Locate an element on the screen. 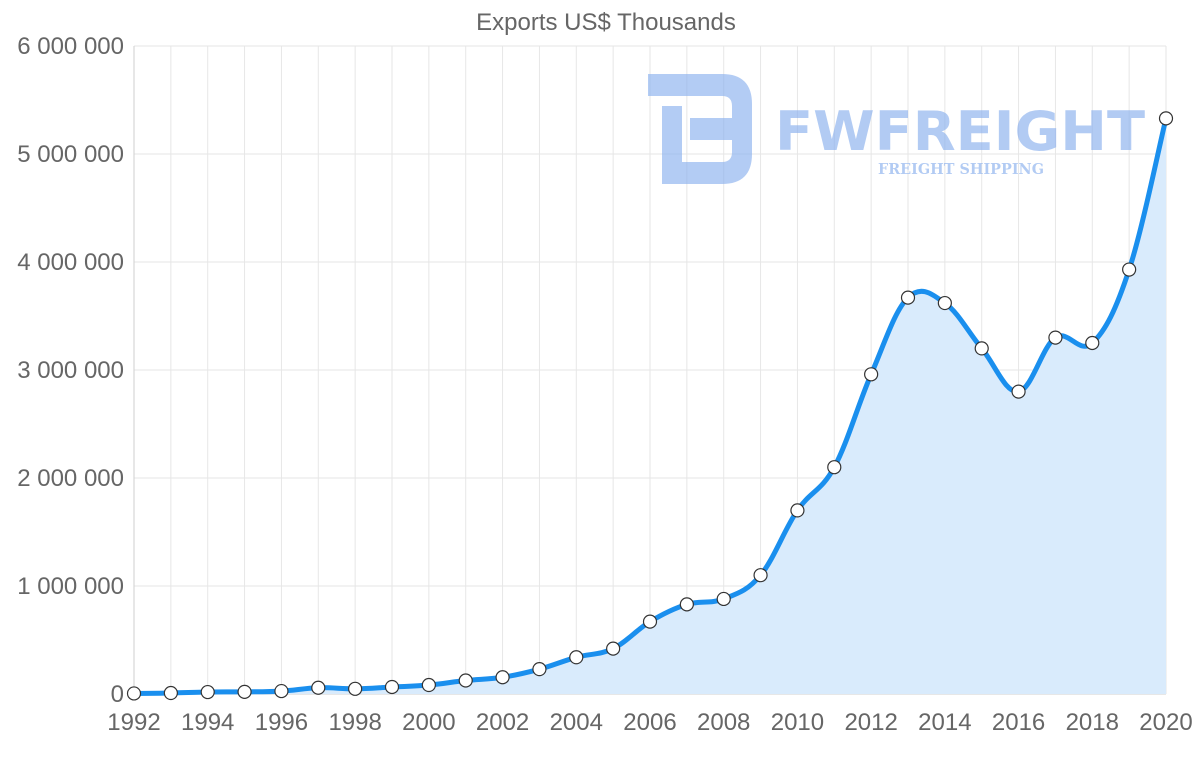 The height and width of the screenshot is (763, 1200). data-point-2002 is located at coordinates (502, 677).